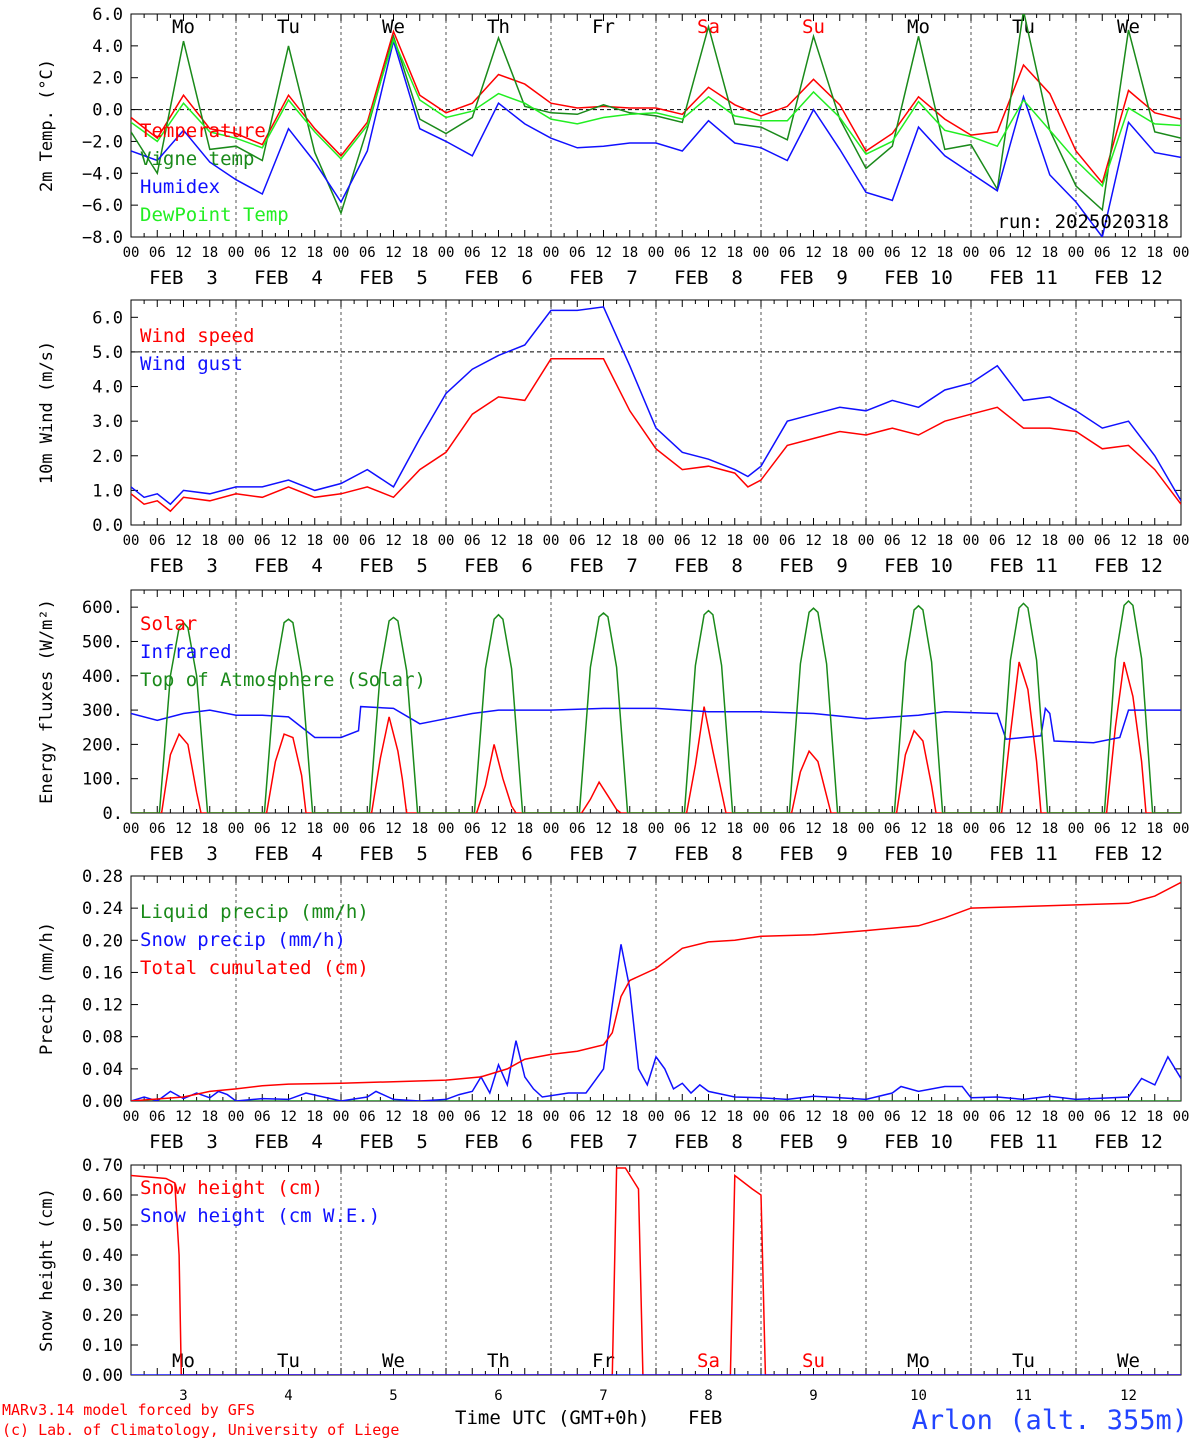 The height and width of the screenshot is (1440, 1194). What do you see at coordinates (102, 1070) in the screenshot?
I see `y-tick-label: 0.04` at bounding box center [102, 1070].